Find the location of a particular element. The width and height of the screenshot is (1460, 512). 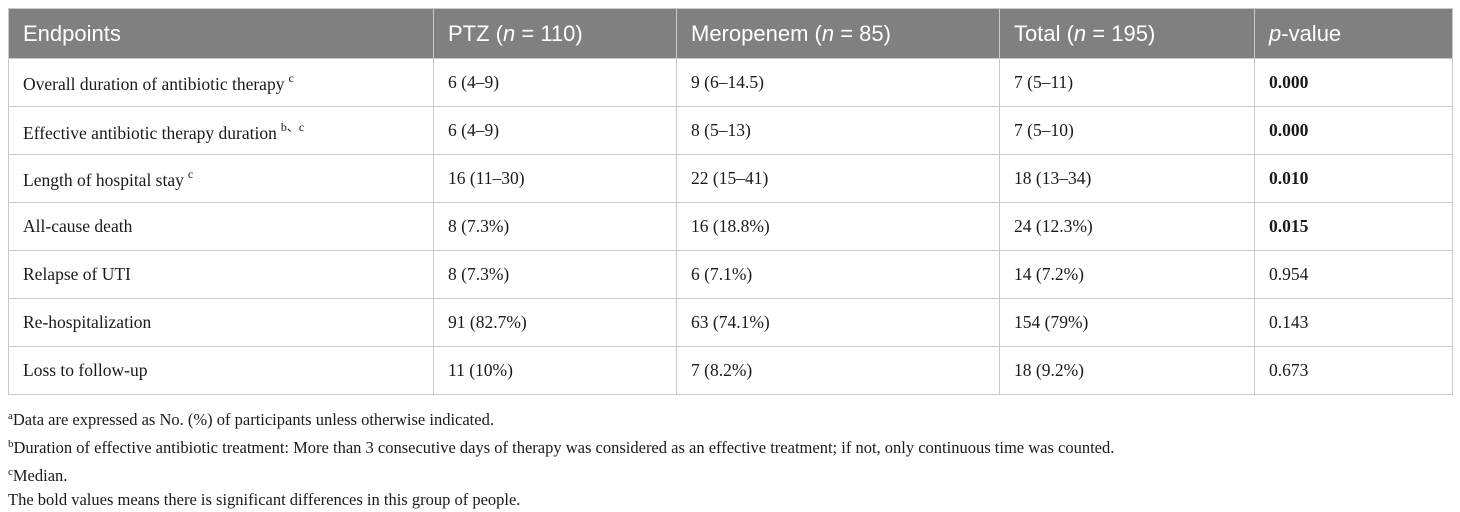

total-cell: 18 (9.2%) is located at coordinates (1127, 370).